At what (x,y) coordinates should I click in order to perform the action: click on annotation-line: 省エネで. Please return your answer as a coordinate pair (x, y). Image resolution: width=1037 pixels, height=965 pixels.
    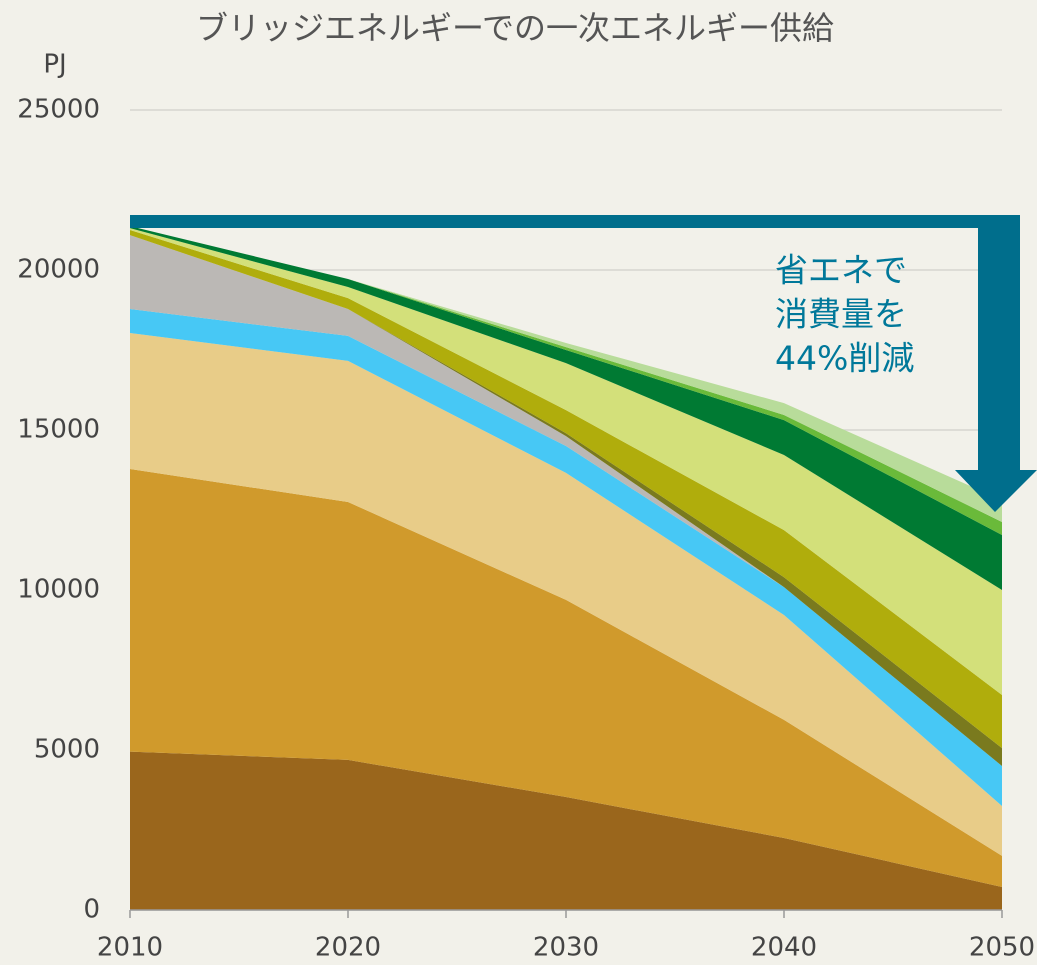
    Looking at the image, I should click on (841, 270).